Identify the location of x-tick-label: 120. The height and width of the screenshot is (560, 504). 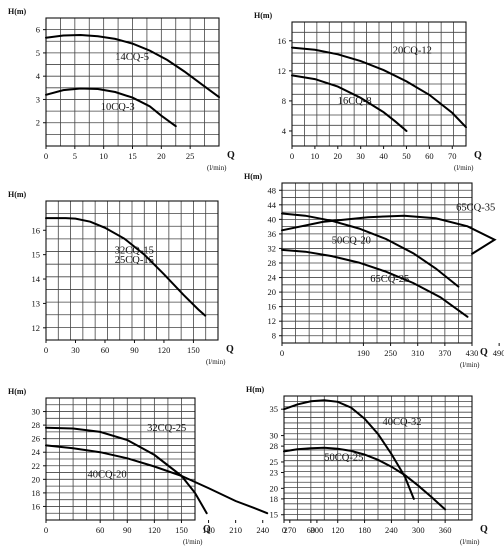
(164, 350).